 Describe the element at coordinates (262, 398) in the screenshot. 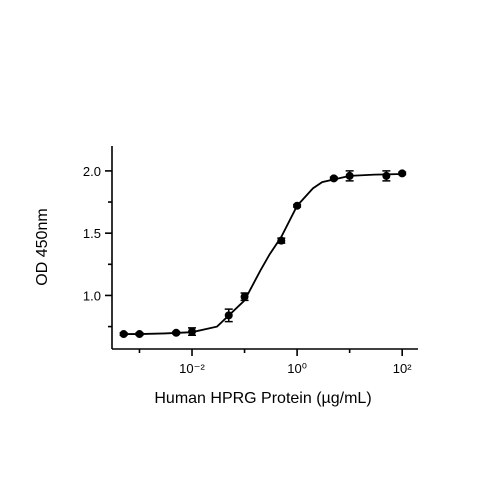

I see `x-axis-label: Human HPRG Protein (µg/mL)` at that location.